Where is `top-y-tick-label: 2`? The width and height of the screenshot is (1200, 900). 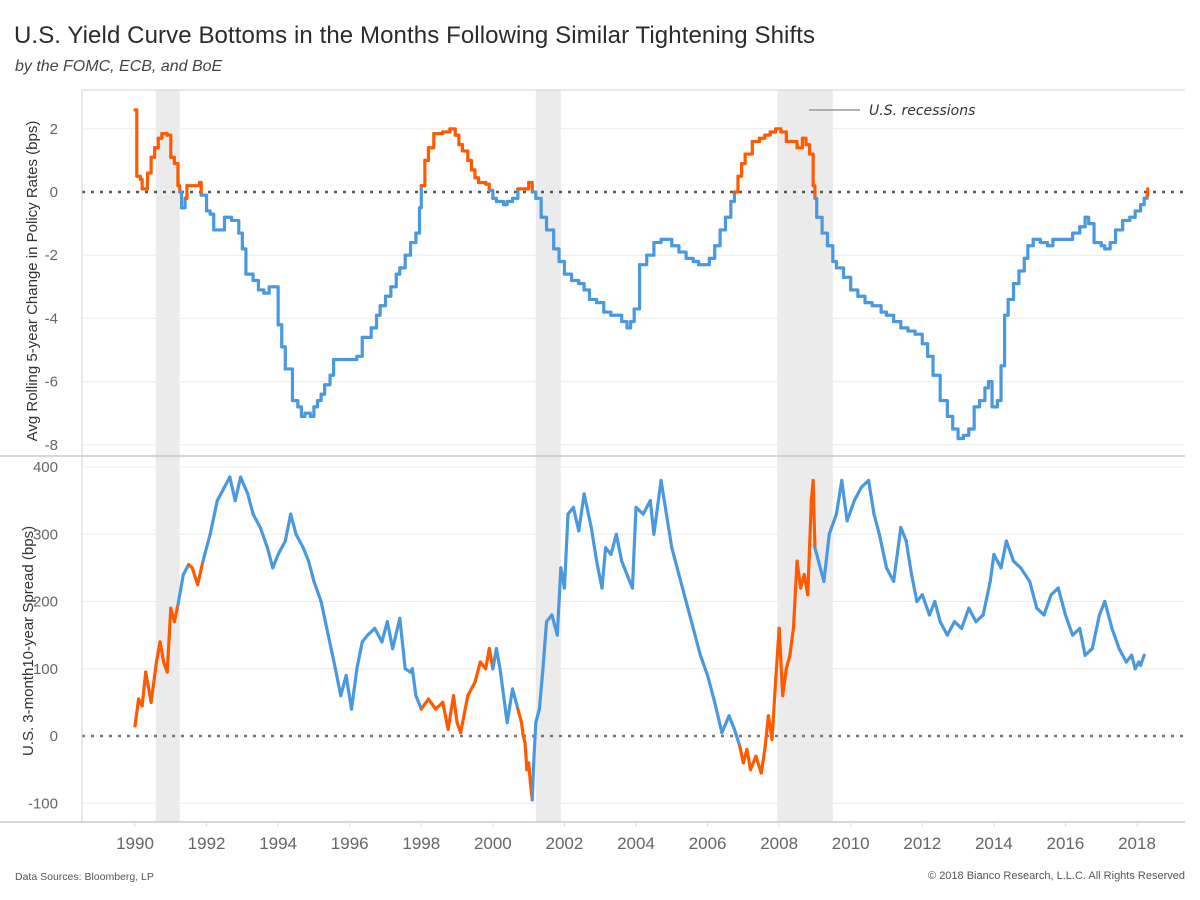 top-y-tick-label: 2 is located at coordinates (54, 129).